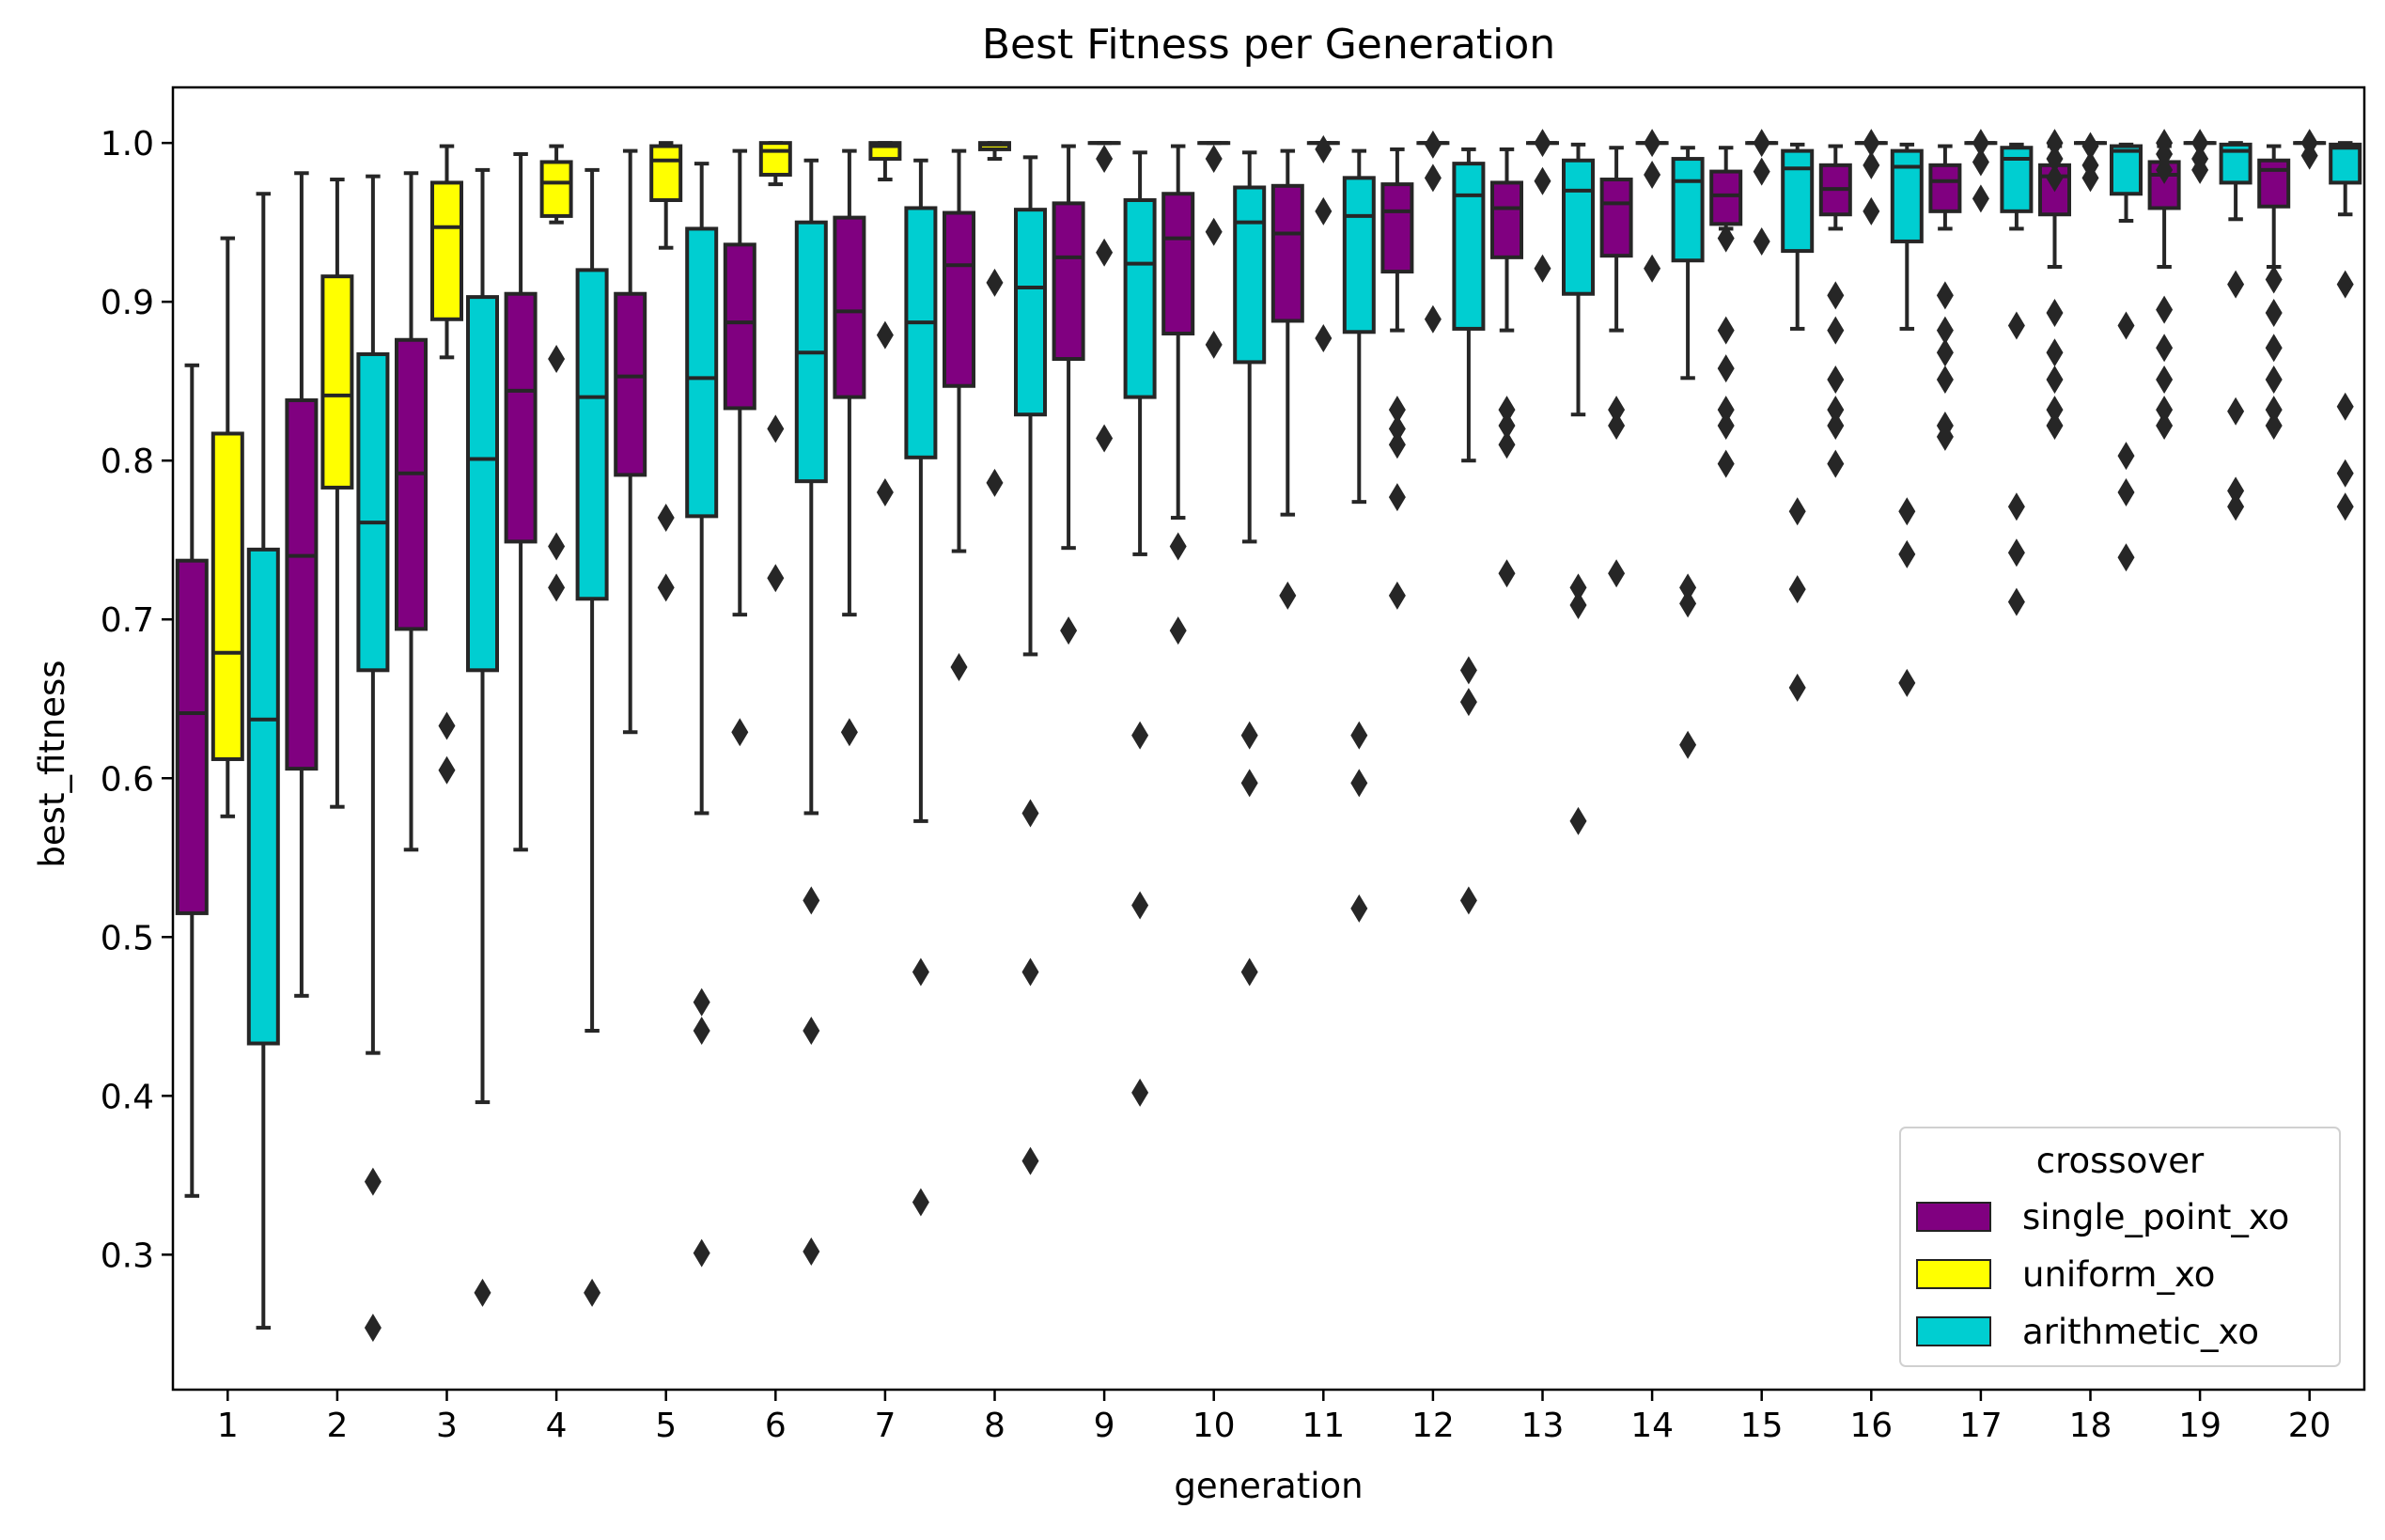  I want to click on x-tick-label: 4, so click(557, 1426).